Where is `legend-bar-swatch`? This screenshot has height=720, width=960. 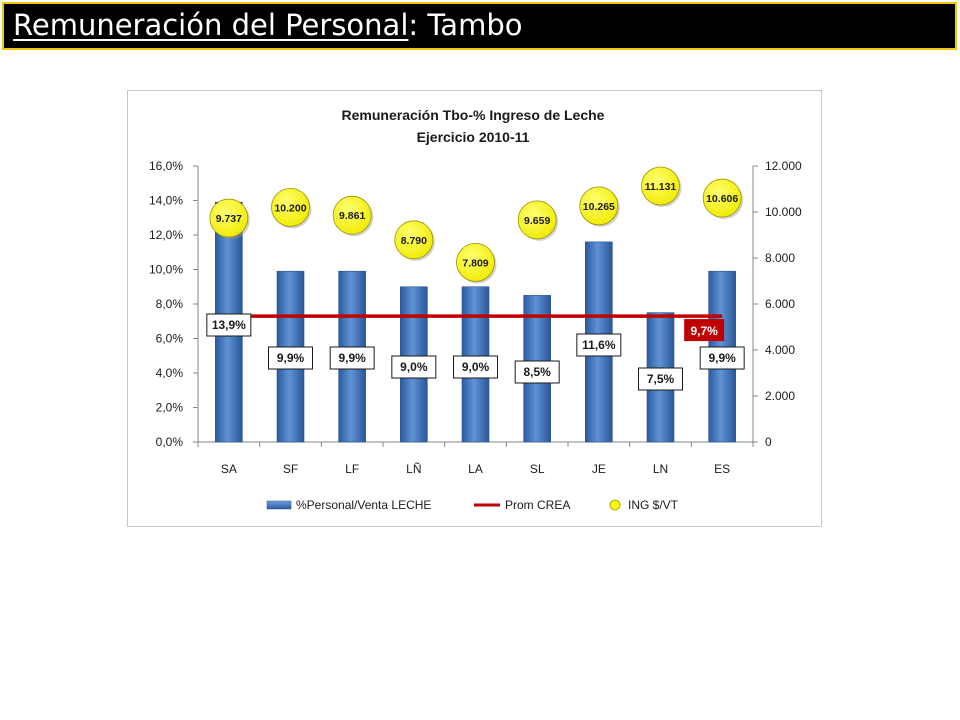
legend-bar-swatch is located at coordinates (279, 505).